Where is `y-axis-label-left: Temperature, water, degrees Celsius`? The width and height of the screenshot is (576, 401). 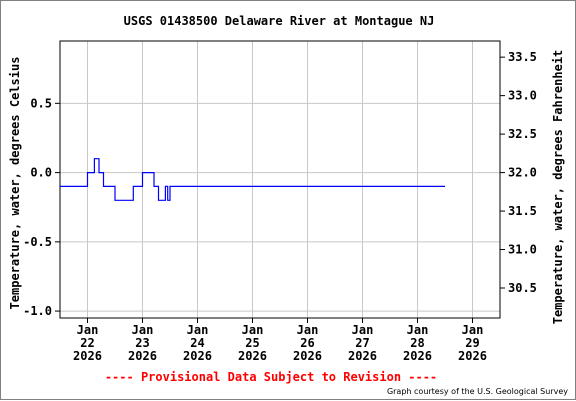
y-axis-label-left: Temperature, water, degrees Celsius is located at coordinates (15, 183).